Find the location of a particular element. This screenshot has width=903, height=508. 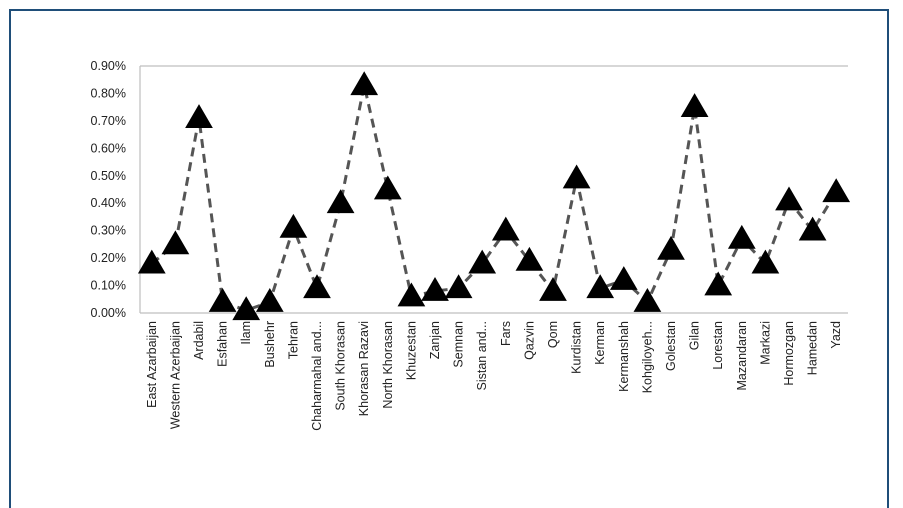

x-tick-label: Hormozgan is located at coordinates (789, 353).